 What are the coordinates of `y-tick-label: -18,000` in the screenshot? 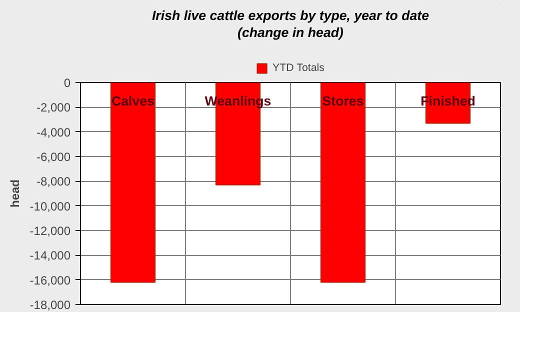 It's located at (50, 305).